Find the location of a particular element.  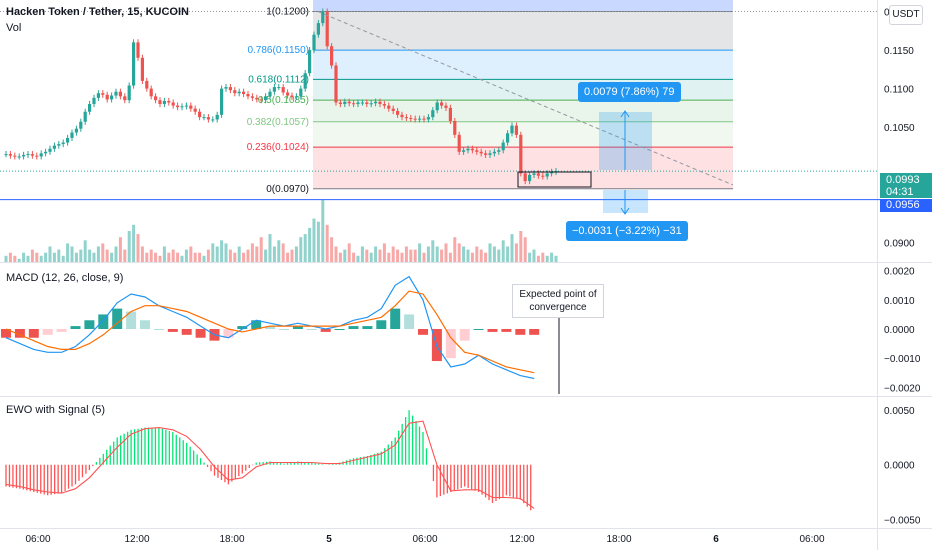

time-axis-label: 18:00 is located at coordinates (618, 539).